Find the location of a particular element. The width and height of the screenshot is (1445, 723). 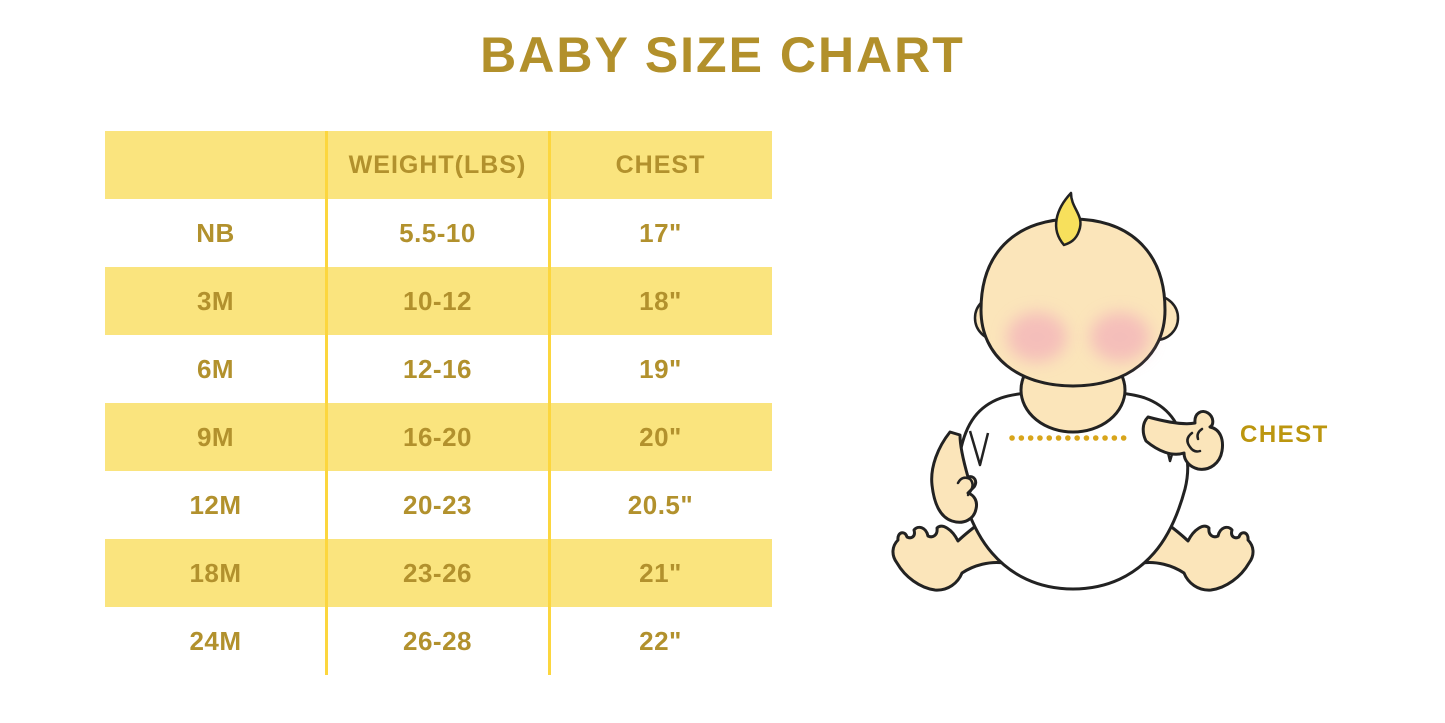

weight-cell: 23-26 is located at coordinates (437, 572).